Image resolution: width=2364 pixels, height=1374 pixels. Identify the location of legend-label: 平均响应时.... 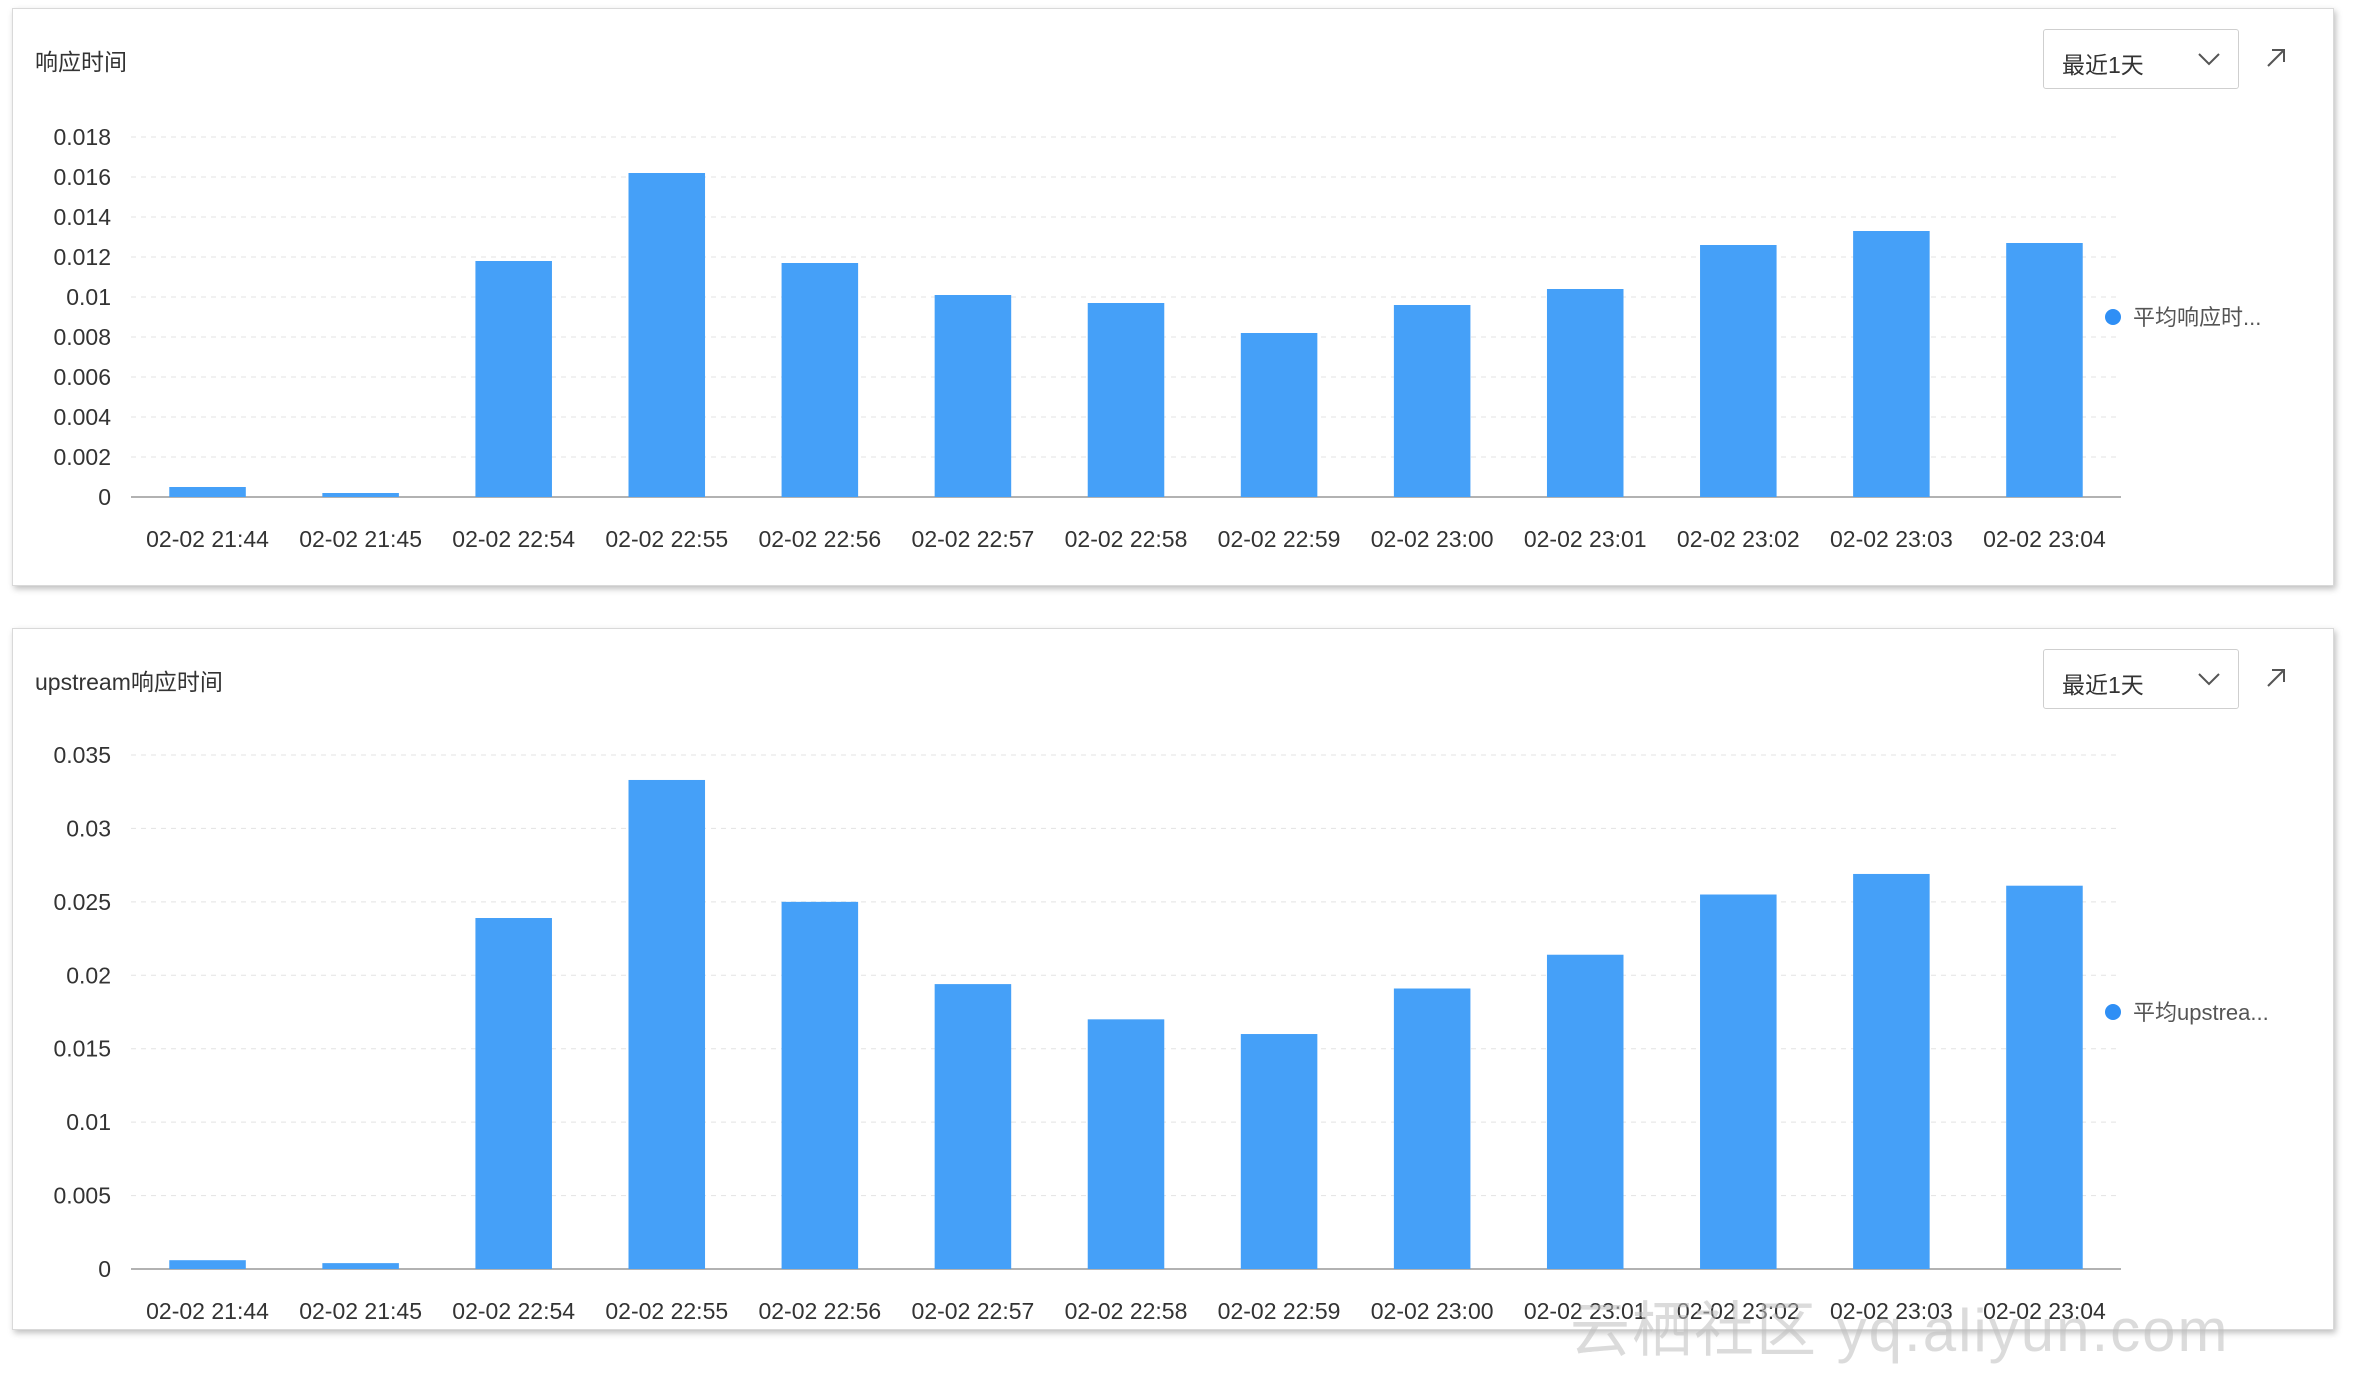
(2197, 317).